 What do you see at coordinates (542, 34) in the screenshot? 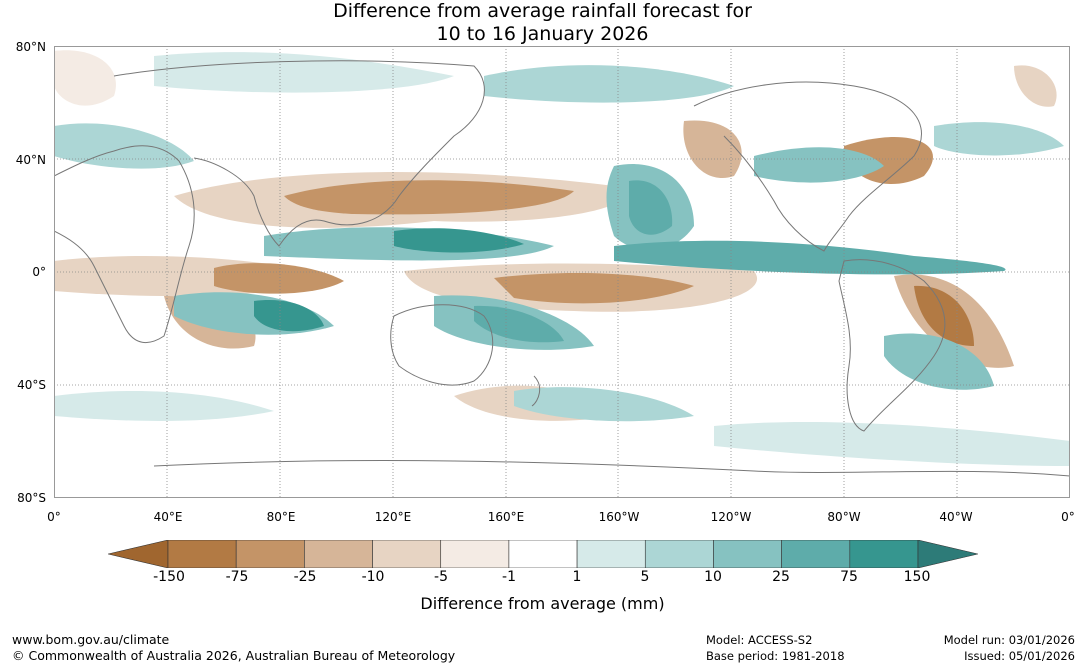
I see `title-line-2: 10 to 16 January 2026` at bounding box center [542, 34].